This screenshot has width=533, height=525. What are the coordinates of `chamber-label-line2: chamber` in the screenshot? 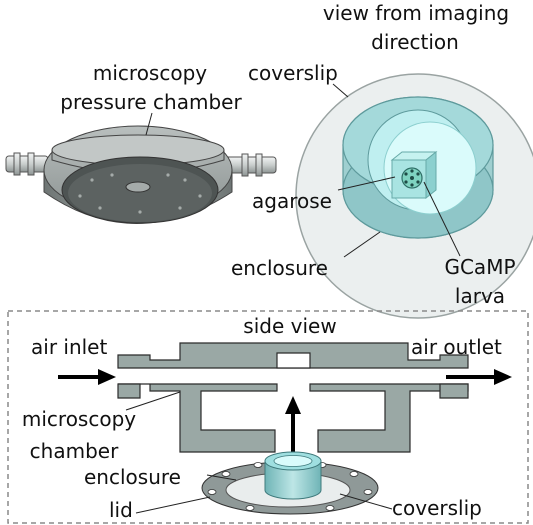 It's located at (74, 451).